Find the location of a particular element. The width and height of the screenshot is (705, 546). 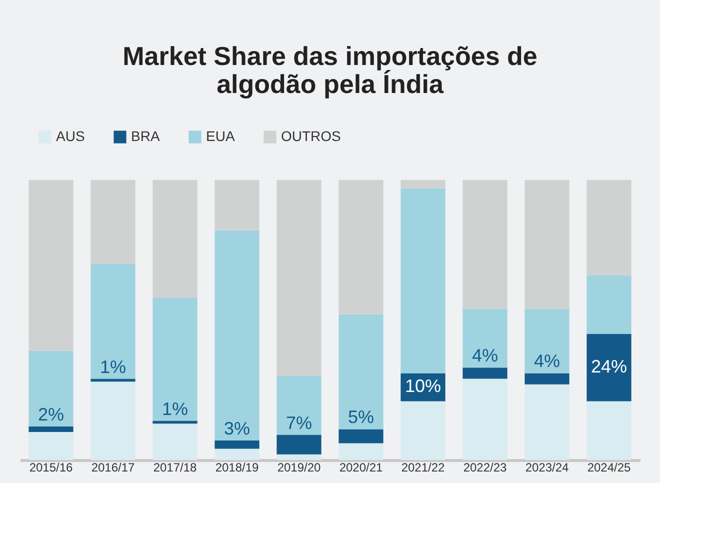

x-tick-label: 2022/23 is located at coordinates (485, 467).